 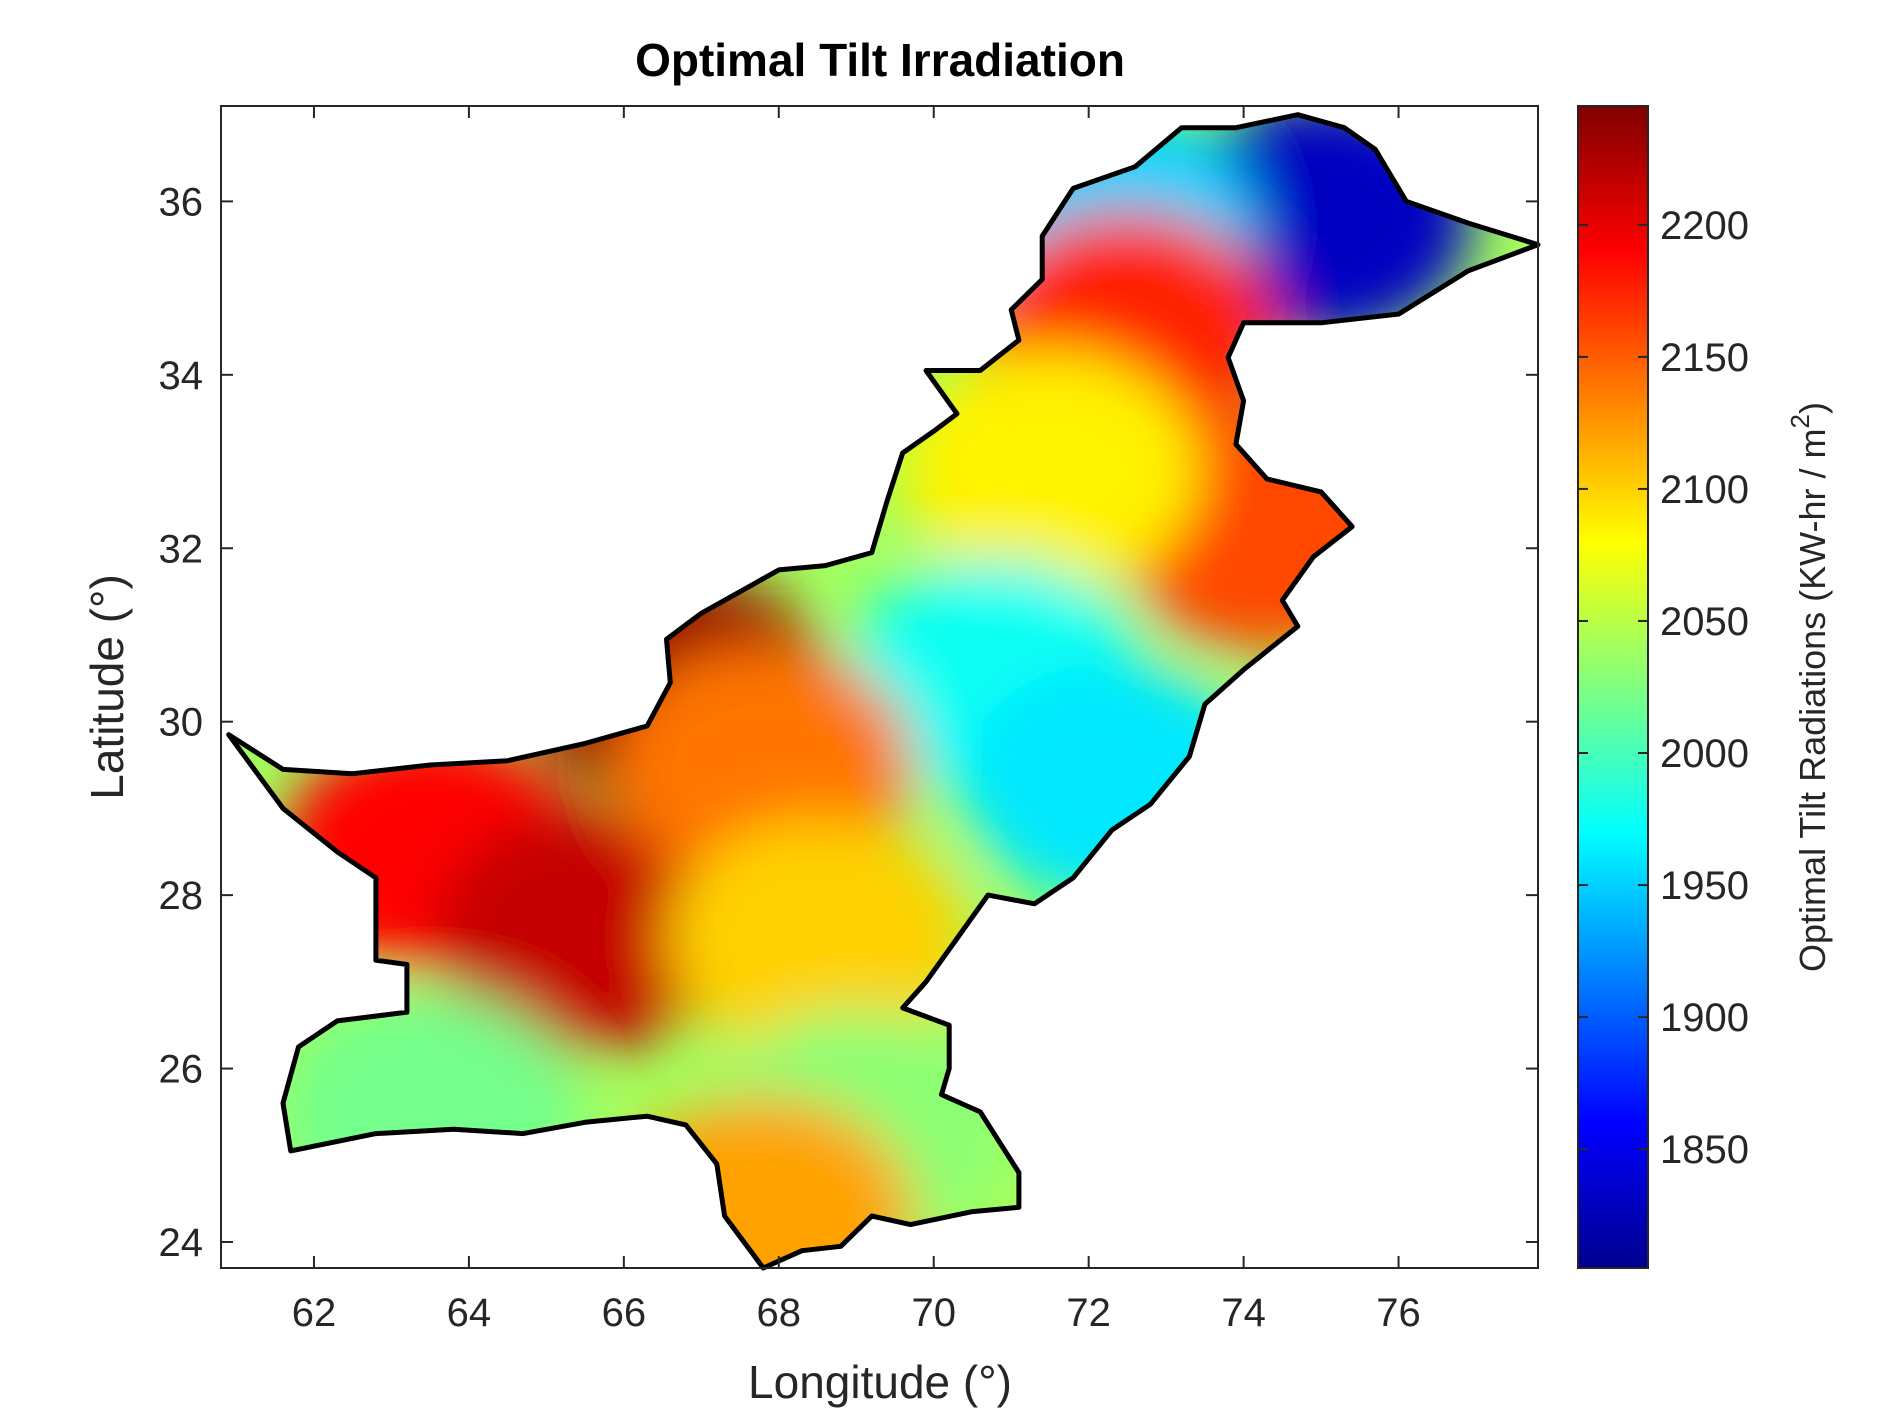 I want to click on x-tick-label: 74, so click(x=1243, y=1313).